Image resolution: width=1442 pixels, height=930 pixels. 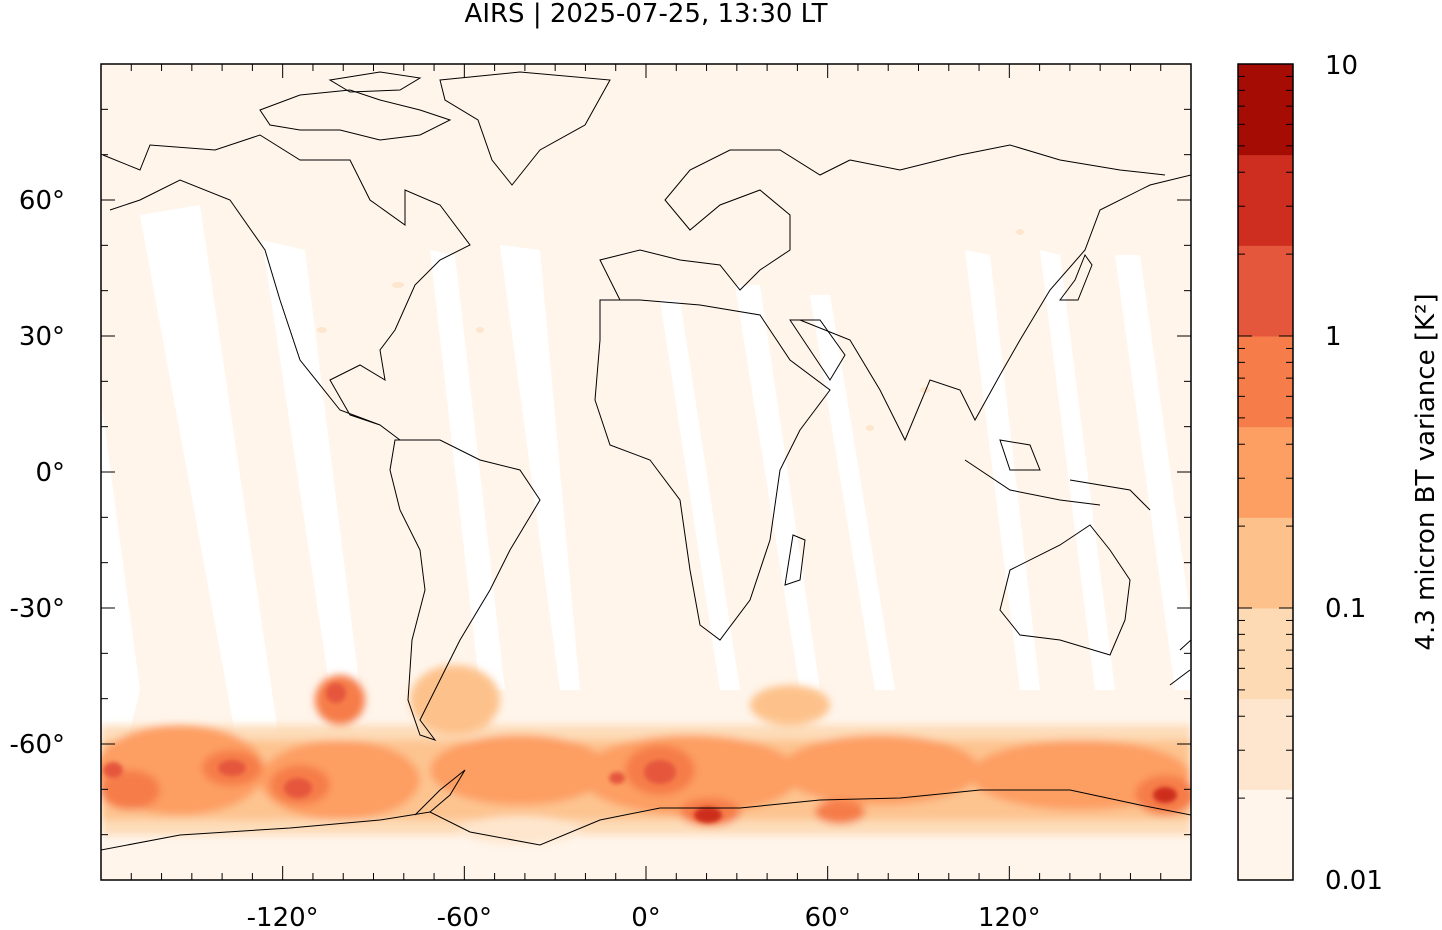 I want to click on coast-africa, so click(x=712, y=470).